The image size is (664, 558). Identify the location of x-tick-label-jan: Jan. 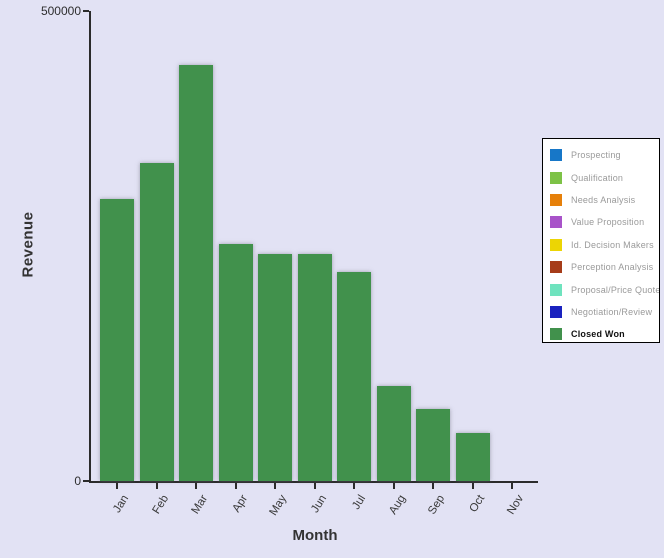
(121, 504).